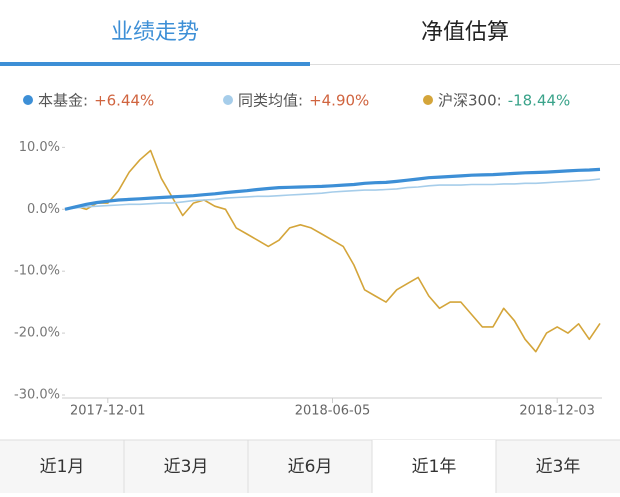 This screenshot has height=497, width=620. Describe the element at coordinates (155, 32) in the screenshot. I see `tab-active: 业绩走势` at that location.